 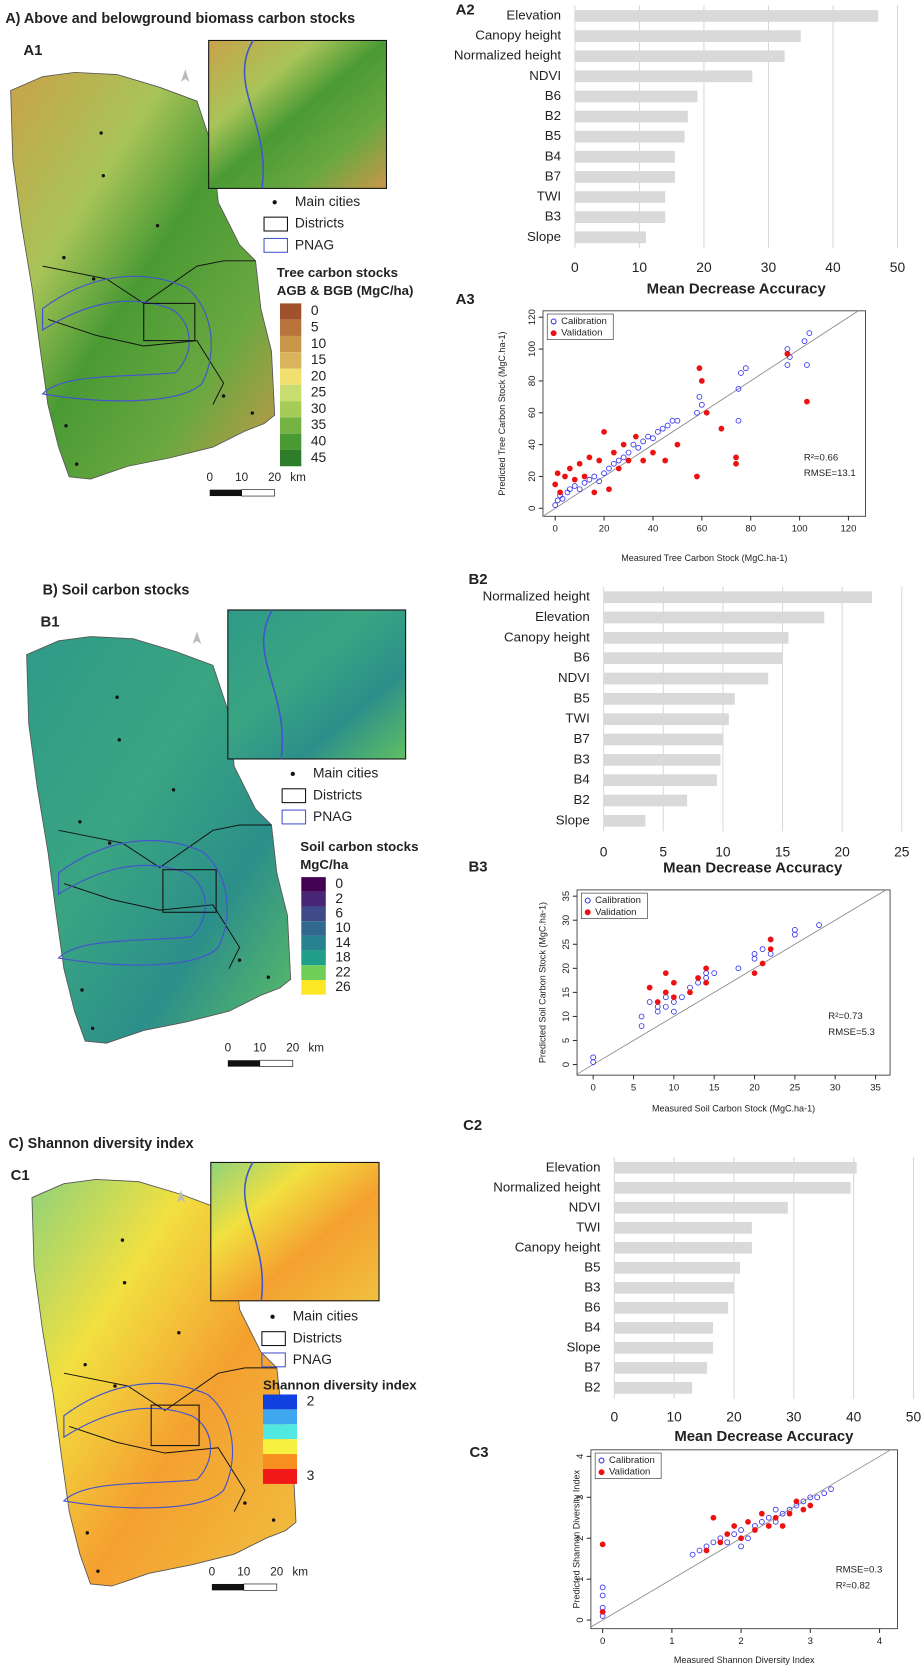 I want to click on legend-label: Main cities, so click(x=327, y=201).